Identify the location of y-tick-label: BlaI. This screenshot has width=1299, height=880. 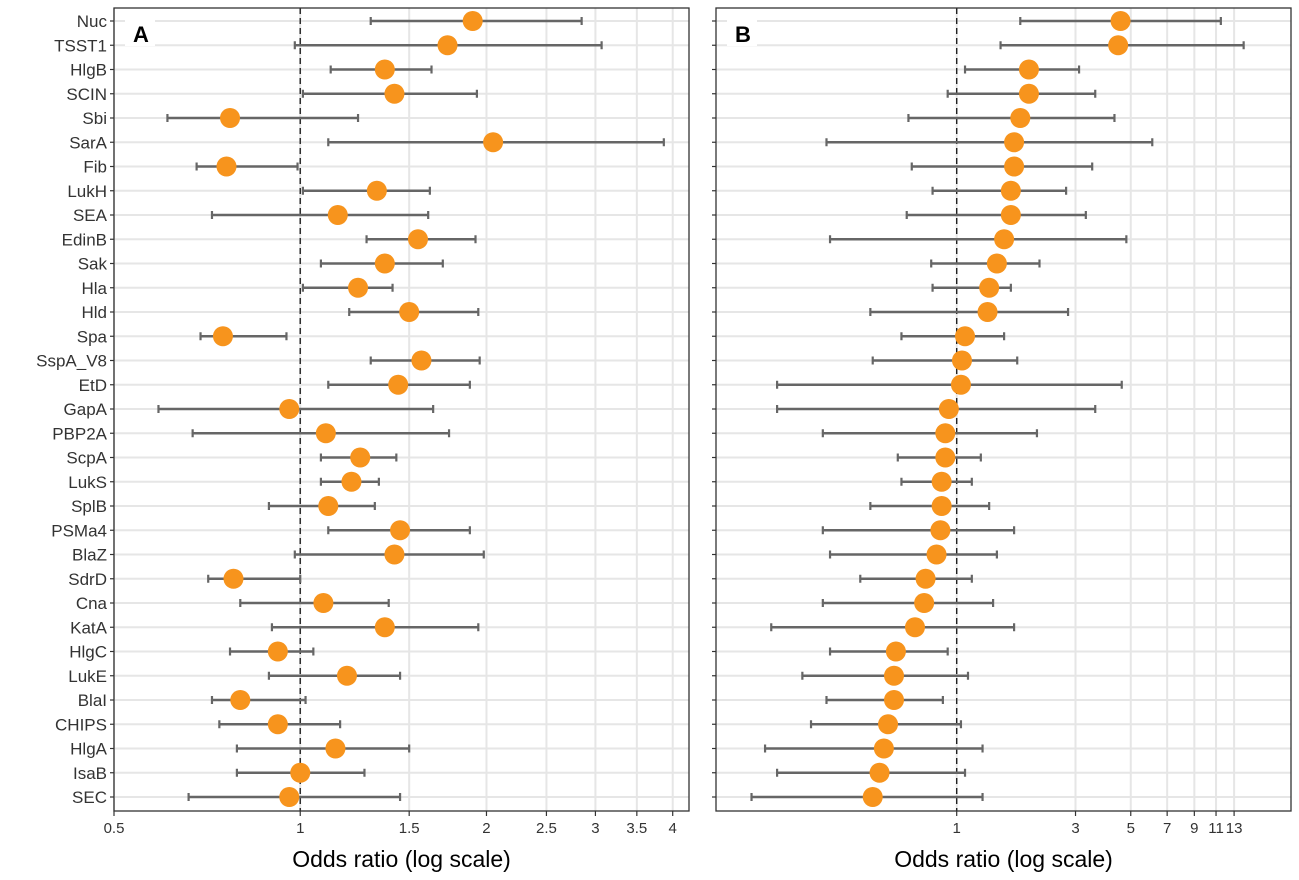
(92, 700).